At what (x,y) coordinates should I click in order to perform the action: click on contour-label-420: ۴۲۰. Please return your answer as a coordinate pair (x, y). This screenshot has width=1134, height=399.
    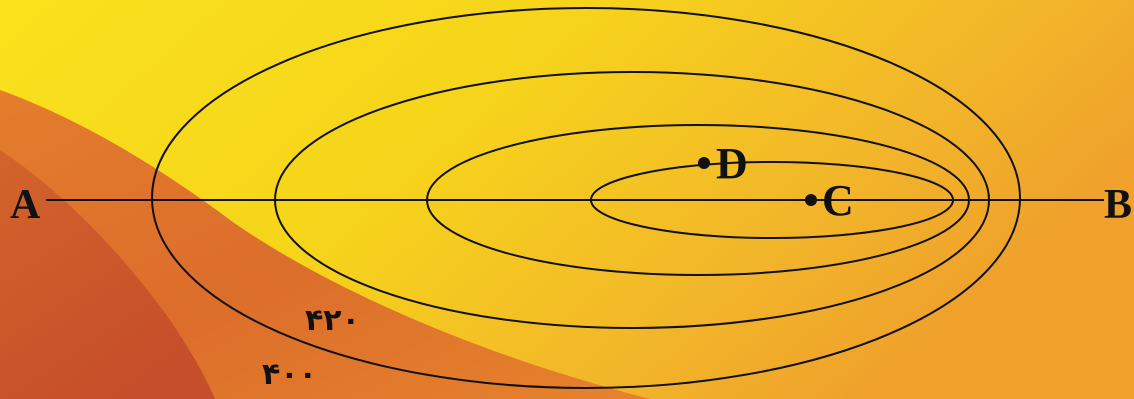
    Looking at the image, I should click on (332, 320).